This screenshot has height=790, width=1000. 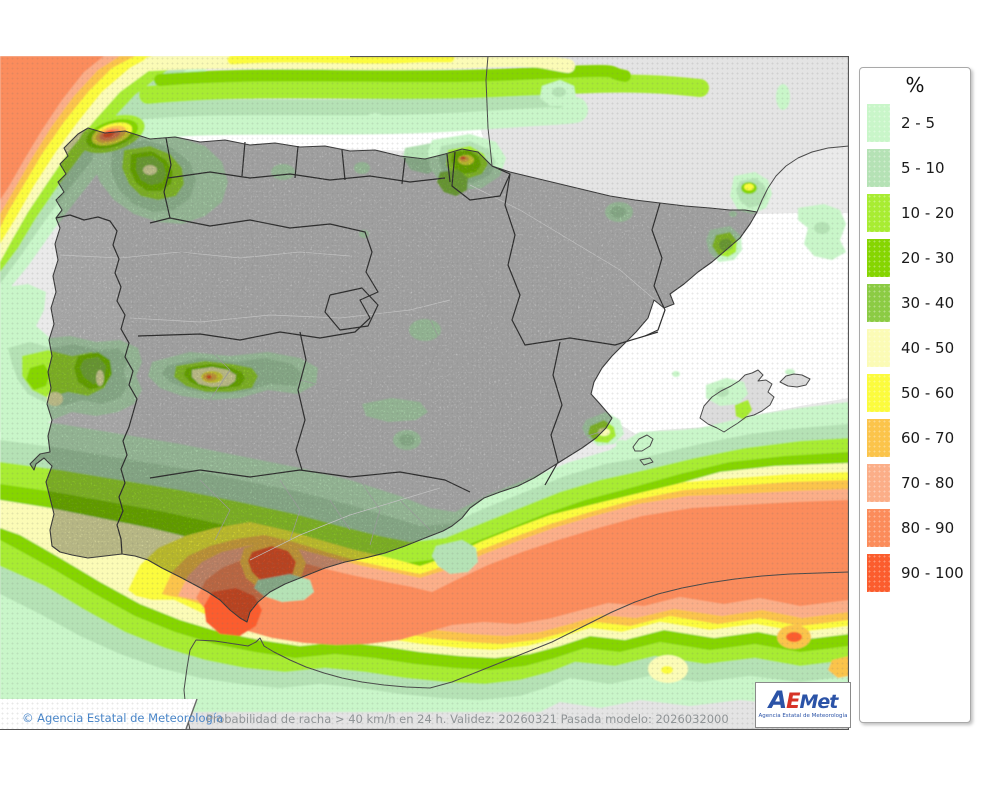 What do you see at coordinates (191, 714) in the screenshot?
I see `footer-divider` at bounding box center [191, 714].